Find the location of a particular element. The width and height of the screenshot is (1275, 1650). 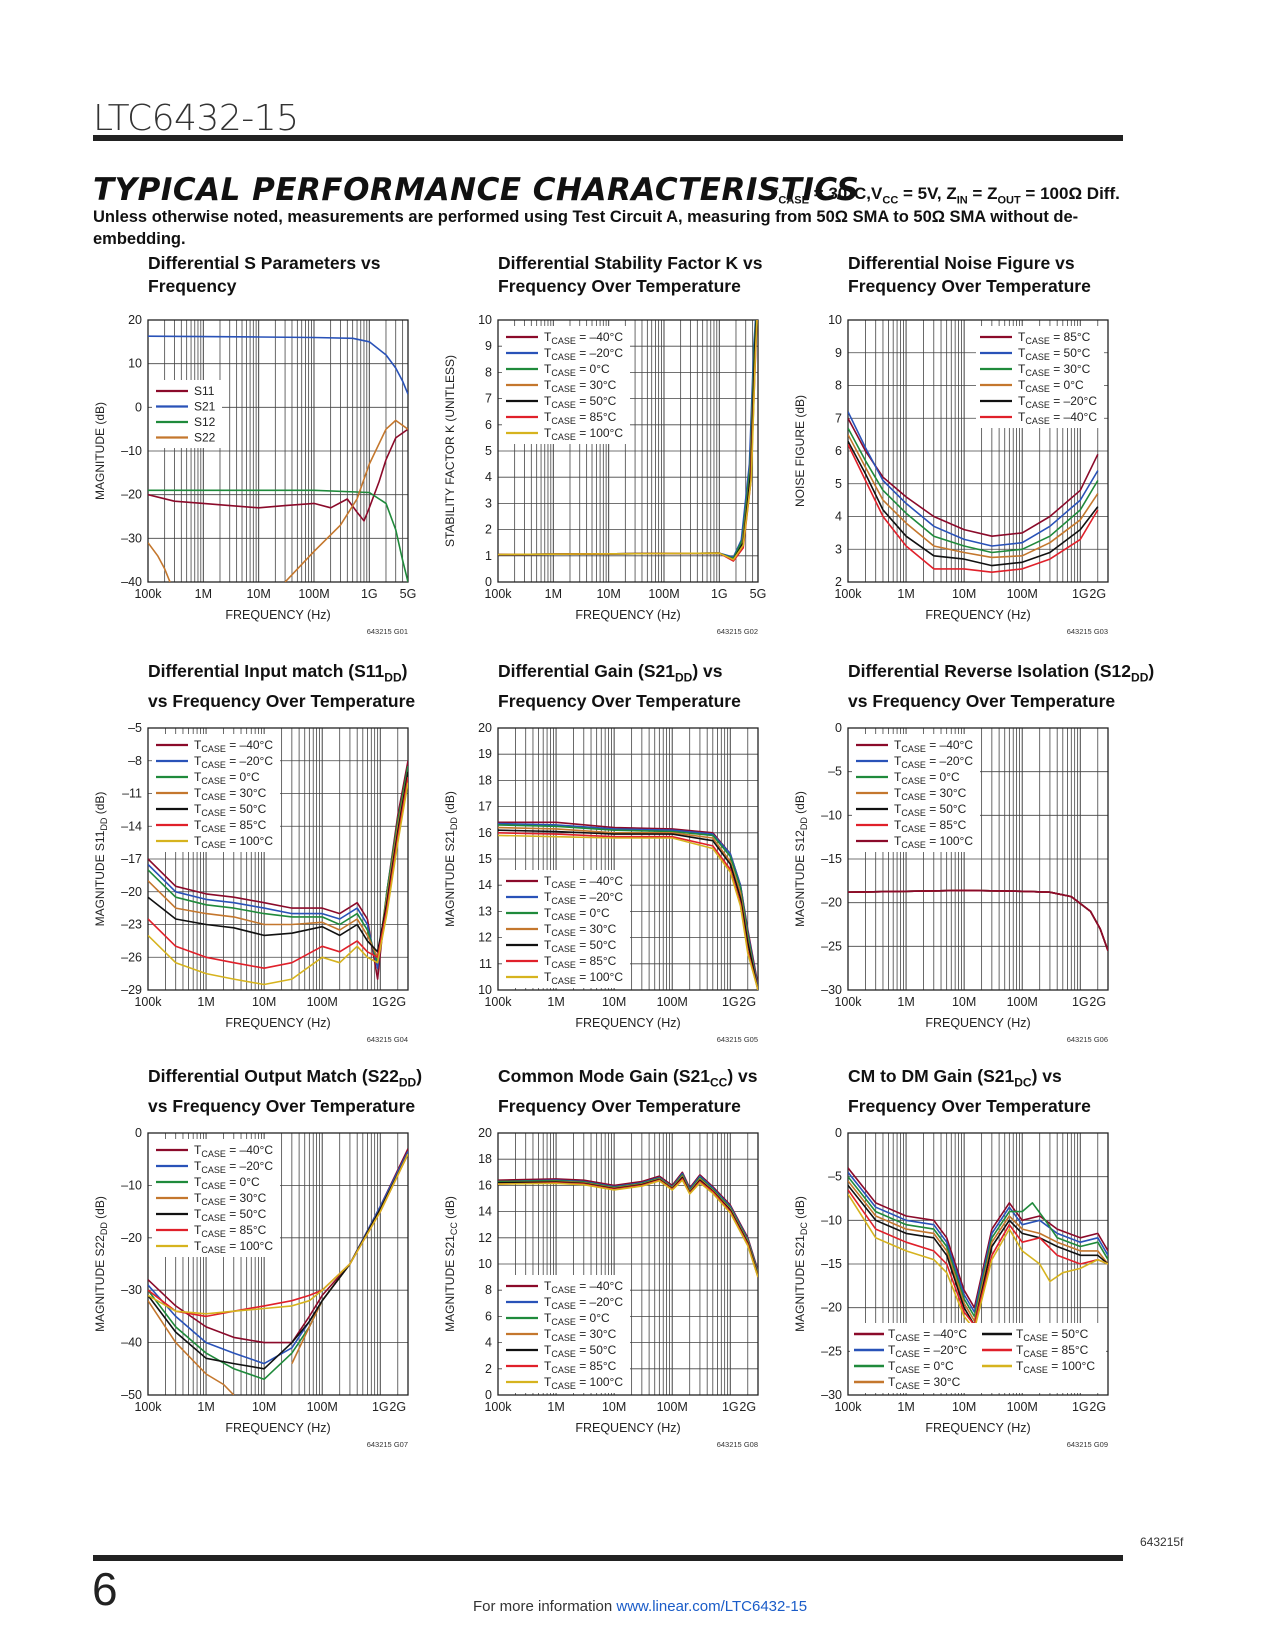

y-tick-label: 4 is located at coordinates (488, 477).